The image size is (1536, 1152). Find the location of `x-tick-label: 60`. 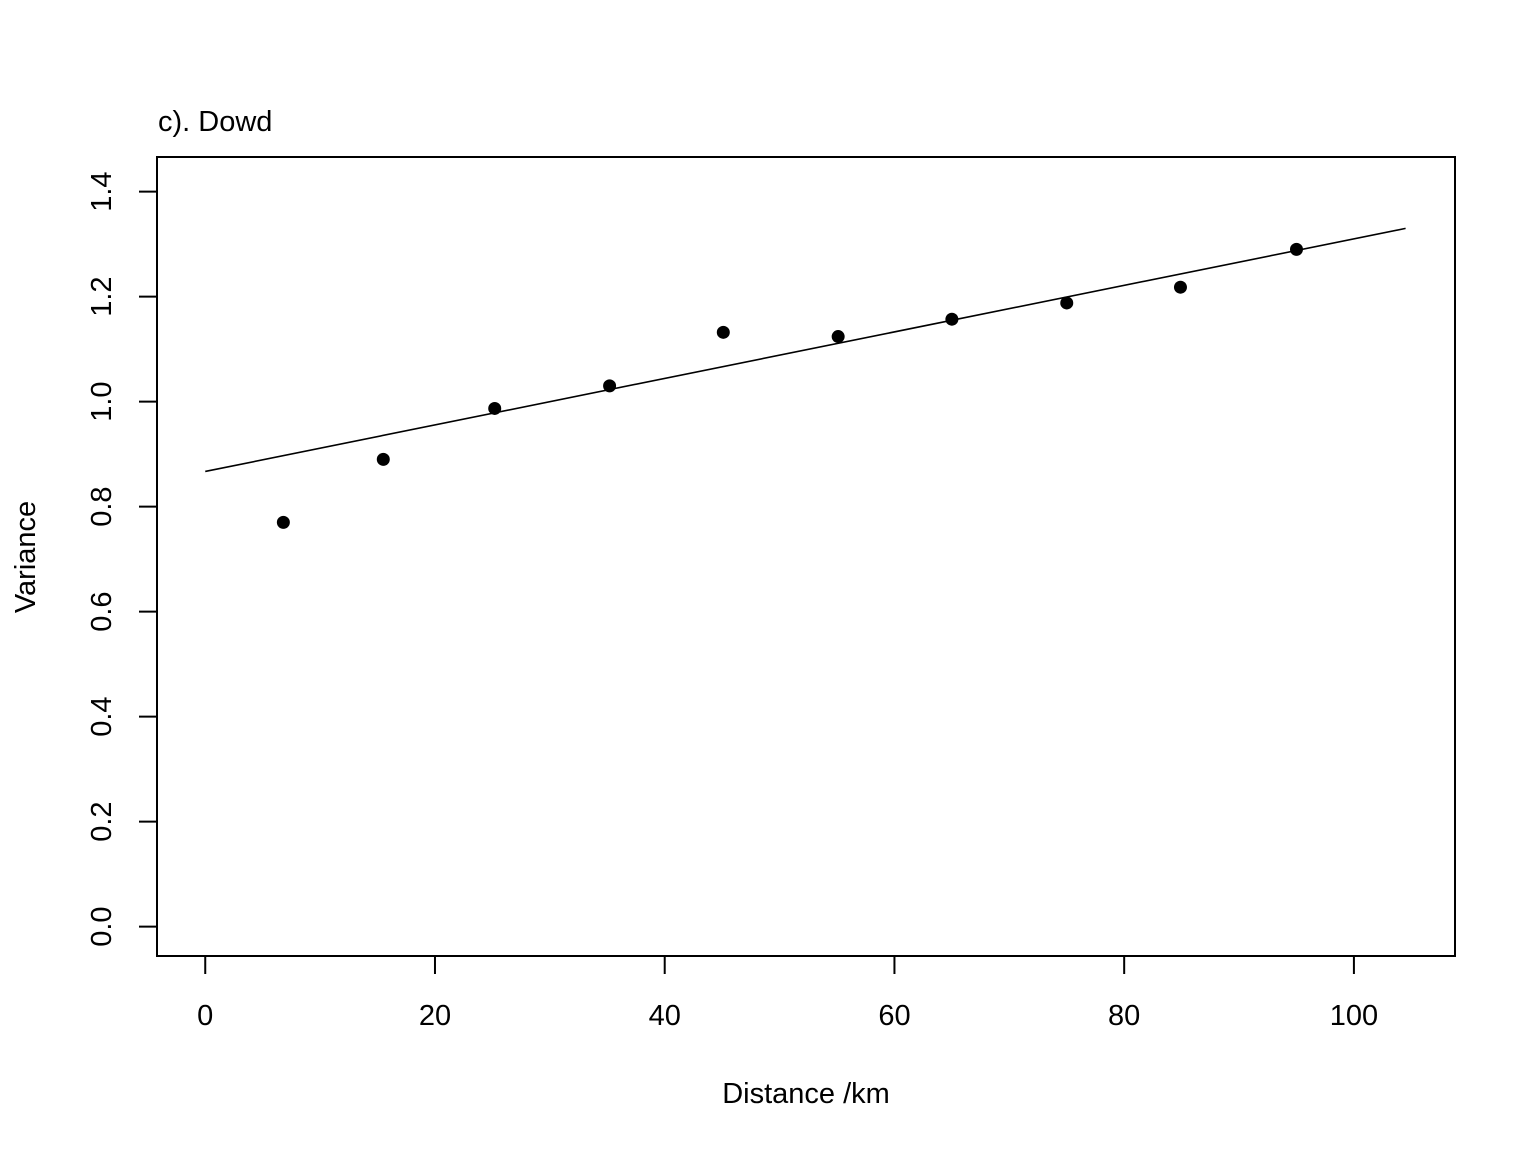

x-tick-label: 60 is located at coordinates (894, 1016).